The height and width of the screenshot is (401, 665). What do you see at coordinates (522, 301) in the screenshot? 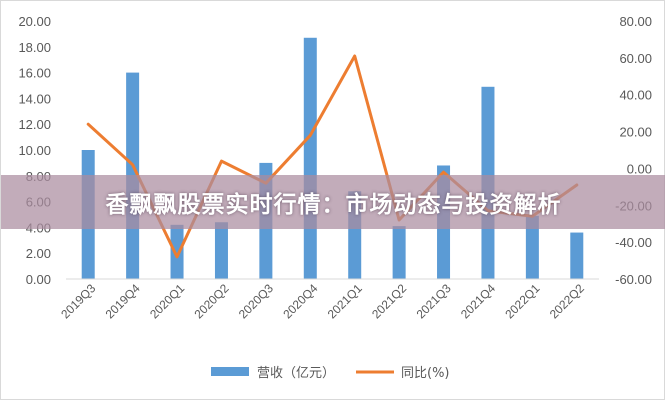
I see `category-label-2022Q1: 2022Q1` at bounding box center [522, 301].